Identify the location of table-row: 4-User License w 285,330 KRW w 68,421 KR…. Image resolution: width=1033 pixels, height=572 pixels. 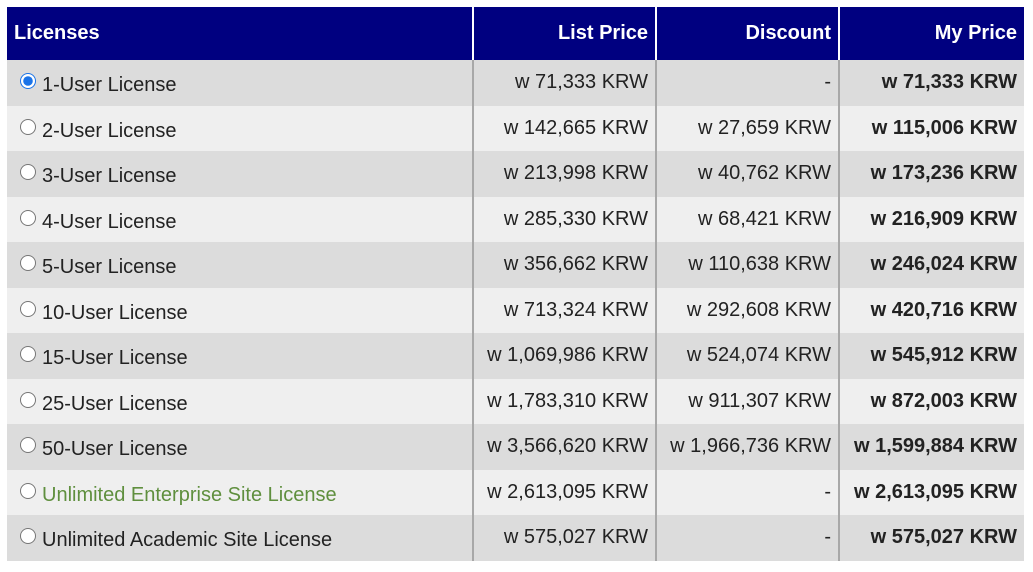
(515, 219).